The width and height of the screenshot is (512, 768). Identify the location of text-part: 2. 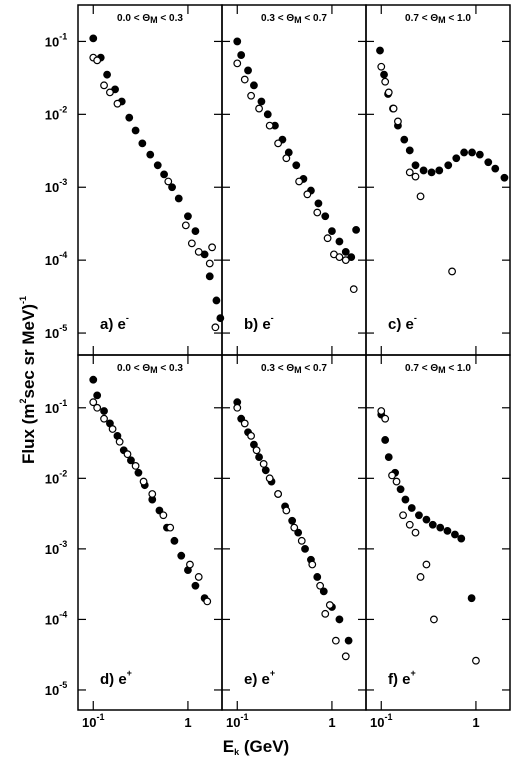
(23, 401).